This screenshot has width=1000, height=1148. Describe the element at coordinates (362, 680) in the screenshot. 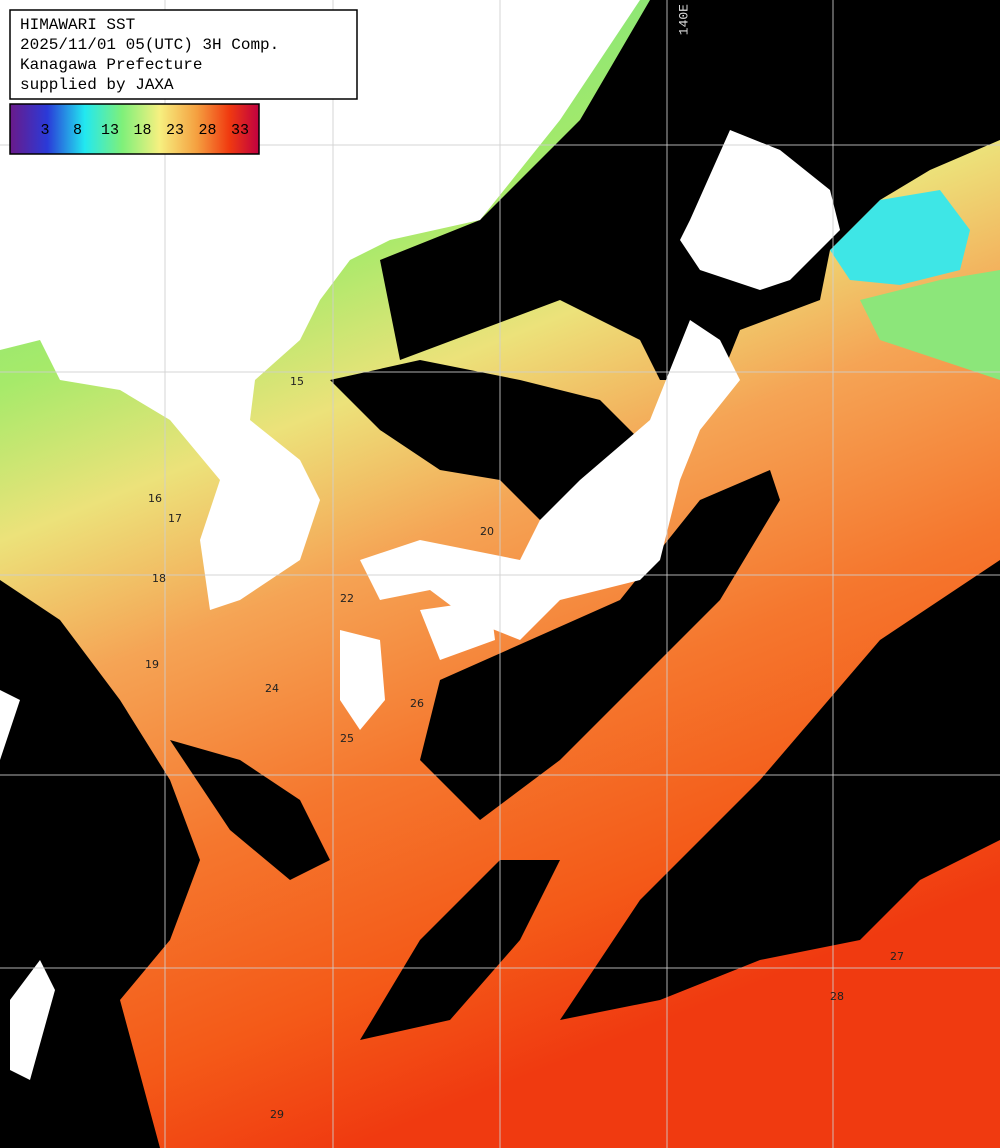

I see `kyushu` at that location.